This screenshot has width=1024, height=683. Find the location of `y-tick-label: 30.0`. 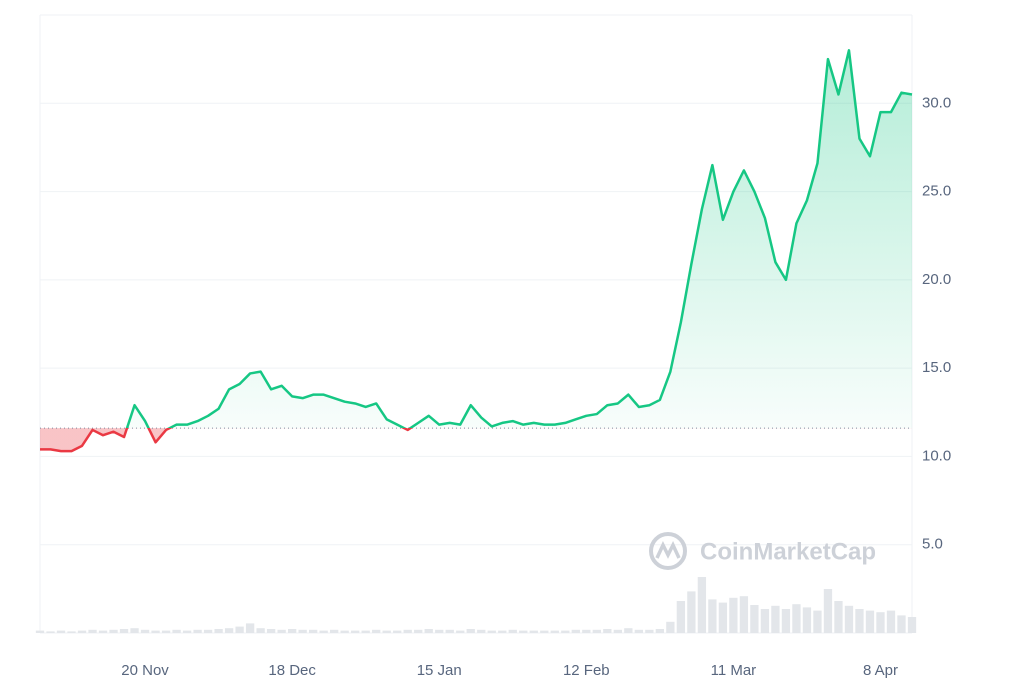

y-tick-label: 30.0 is located at coordinates (936, 102).